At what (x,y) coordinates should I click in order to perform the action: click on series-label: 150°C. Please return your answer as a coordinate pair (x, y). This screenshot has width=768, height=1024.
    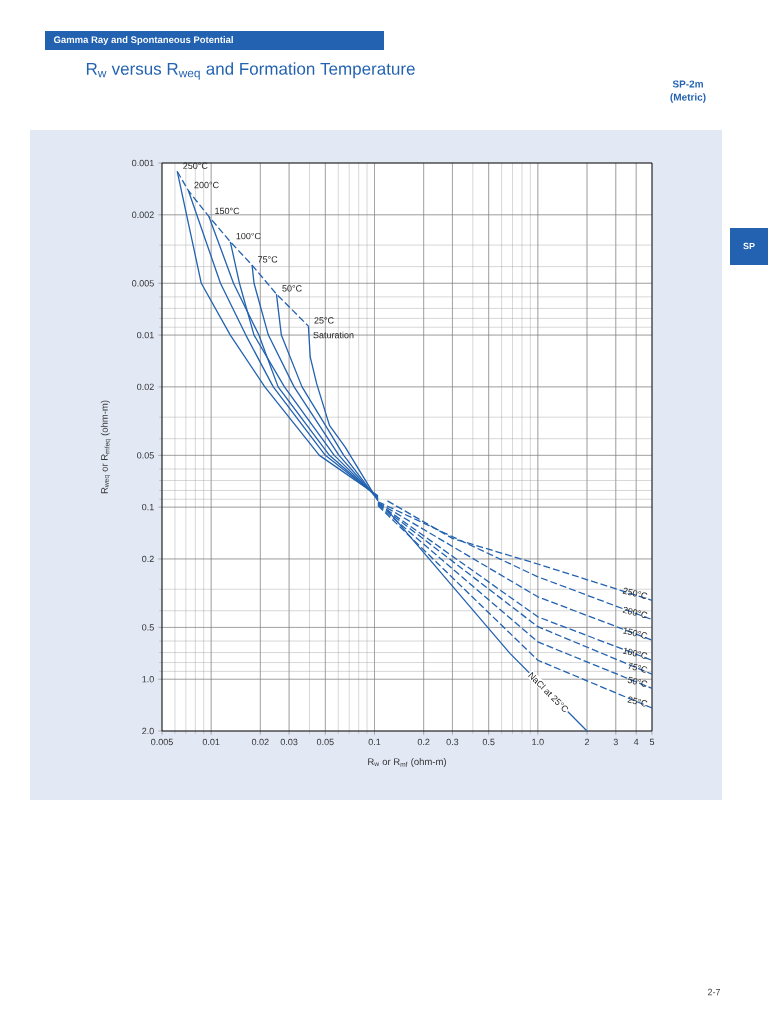
    Looking at the image, I should click on (227, 211).